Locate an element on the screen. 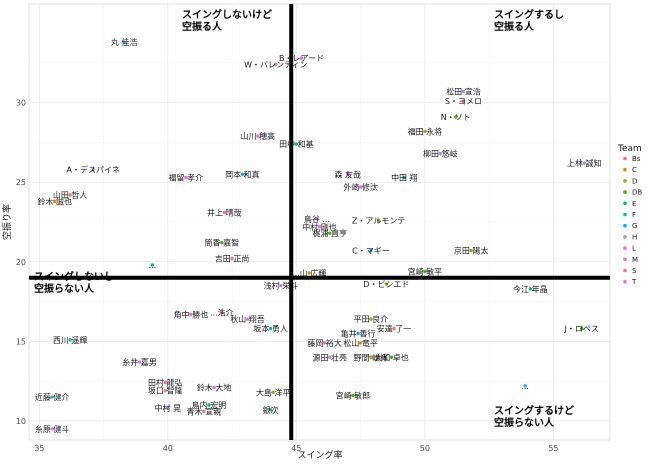 This screenshot has height=464, width=650. data-point: W・バレンティン is located at coordinates (275, 64).